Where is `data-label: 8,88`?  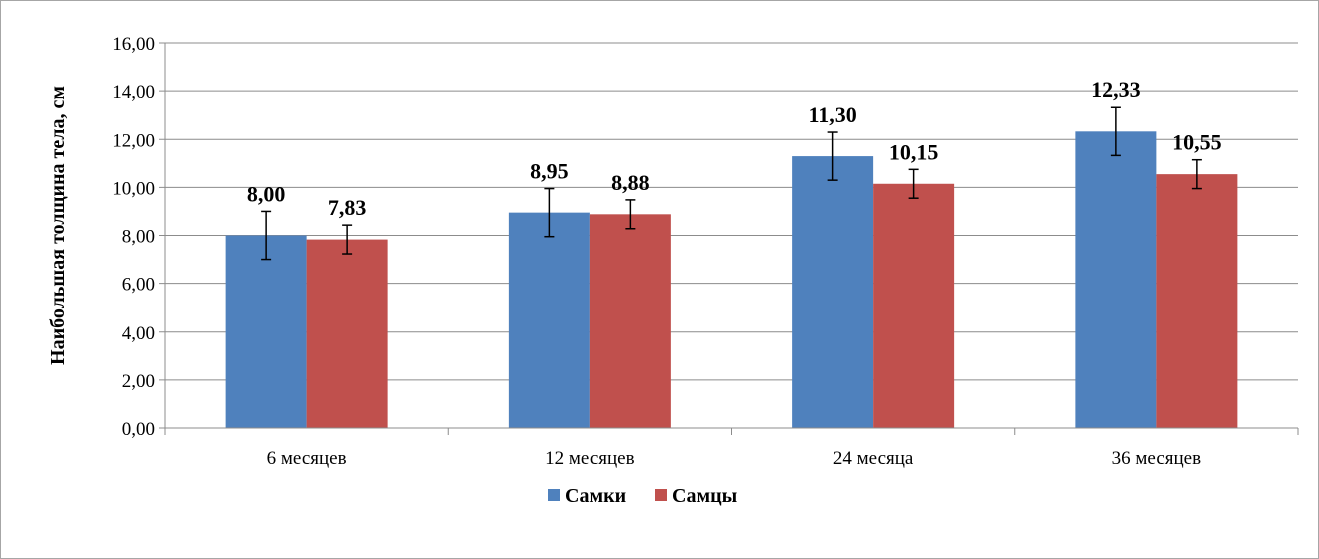
data-label: 8,88 is located at coordinates (630, 182).